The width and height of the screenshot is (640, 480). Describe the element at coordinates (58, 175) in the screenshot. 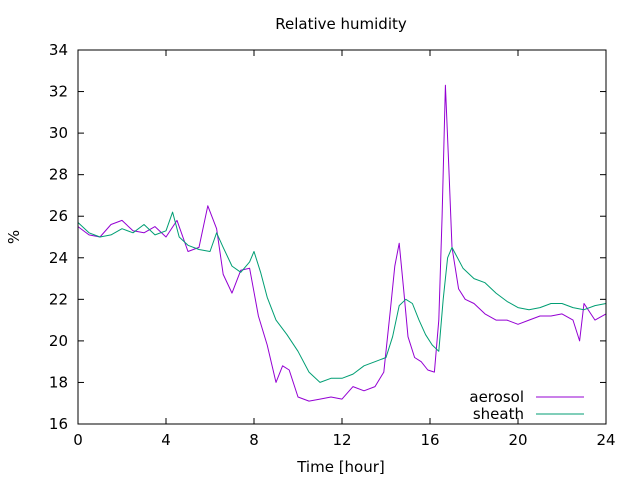

I see `y-tick-label: 28` at that location.